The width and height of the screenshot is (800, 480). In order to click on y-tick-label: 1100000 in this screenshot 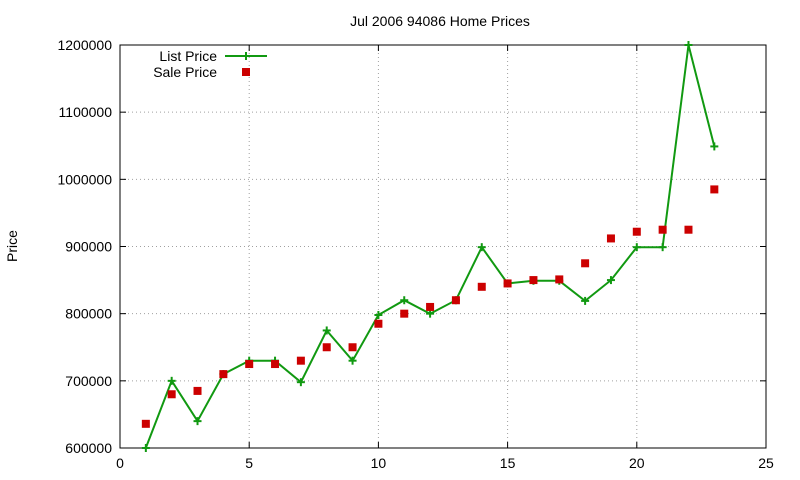, I will do `click(86, 112)`.